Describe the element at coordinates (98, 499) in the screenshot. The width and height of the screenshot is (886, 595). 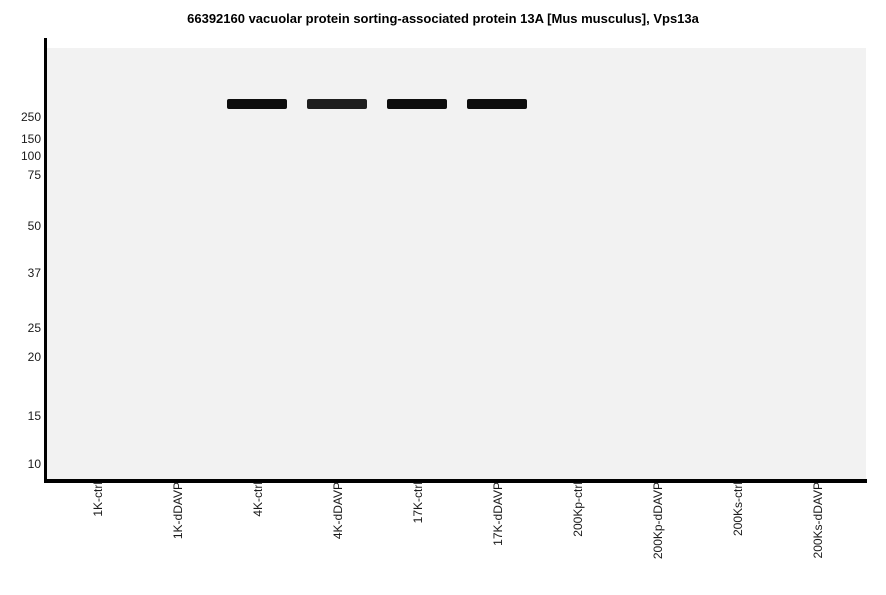
I see `lane-label-1K-ctrl: 1K-ctrl` at that location.